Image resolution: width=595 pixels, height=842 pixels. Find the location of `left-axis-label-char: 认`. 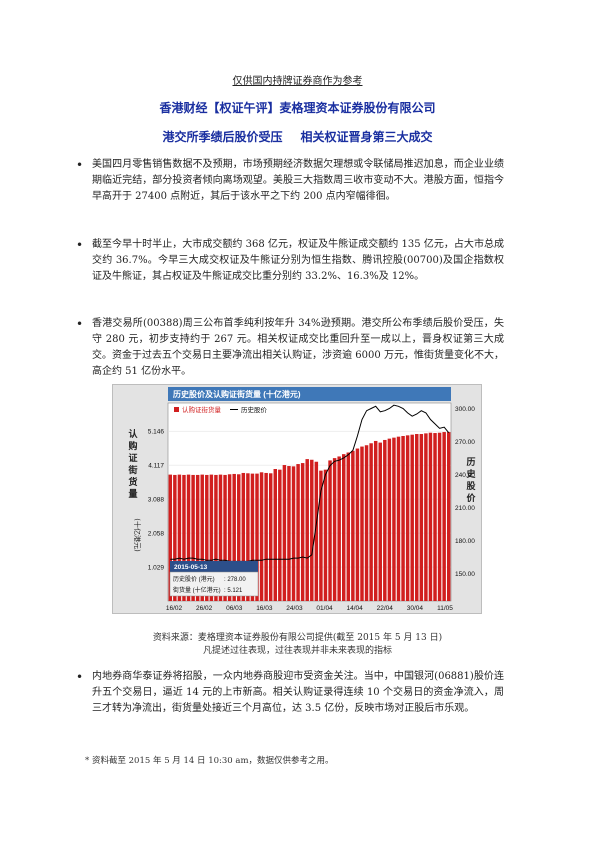

left-axis-label-char: 认 is located at coordinates (133, 434).